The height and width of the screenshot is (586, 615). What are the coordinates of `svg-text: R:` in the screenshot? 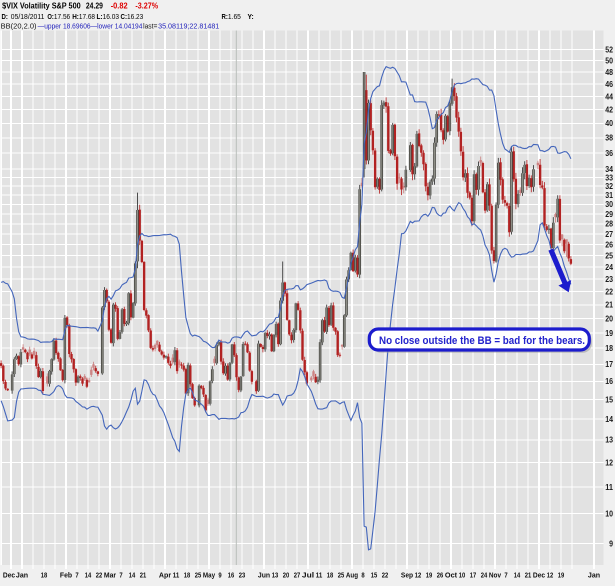 It's located at (225, 16).